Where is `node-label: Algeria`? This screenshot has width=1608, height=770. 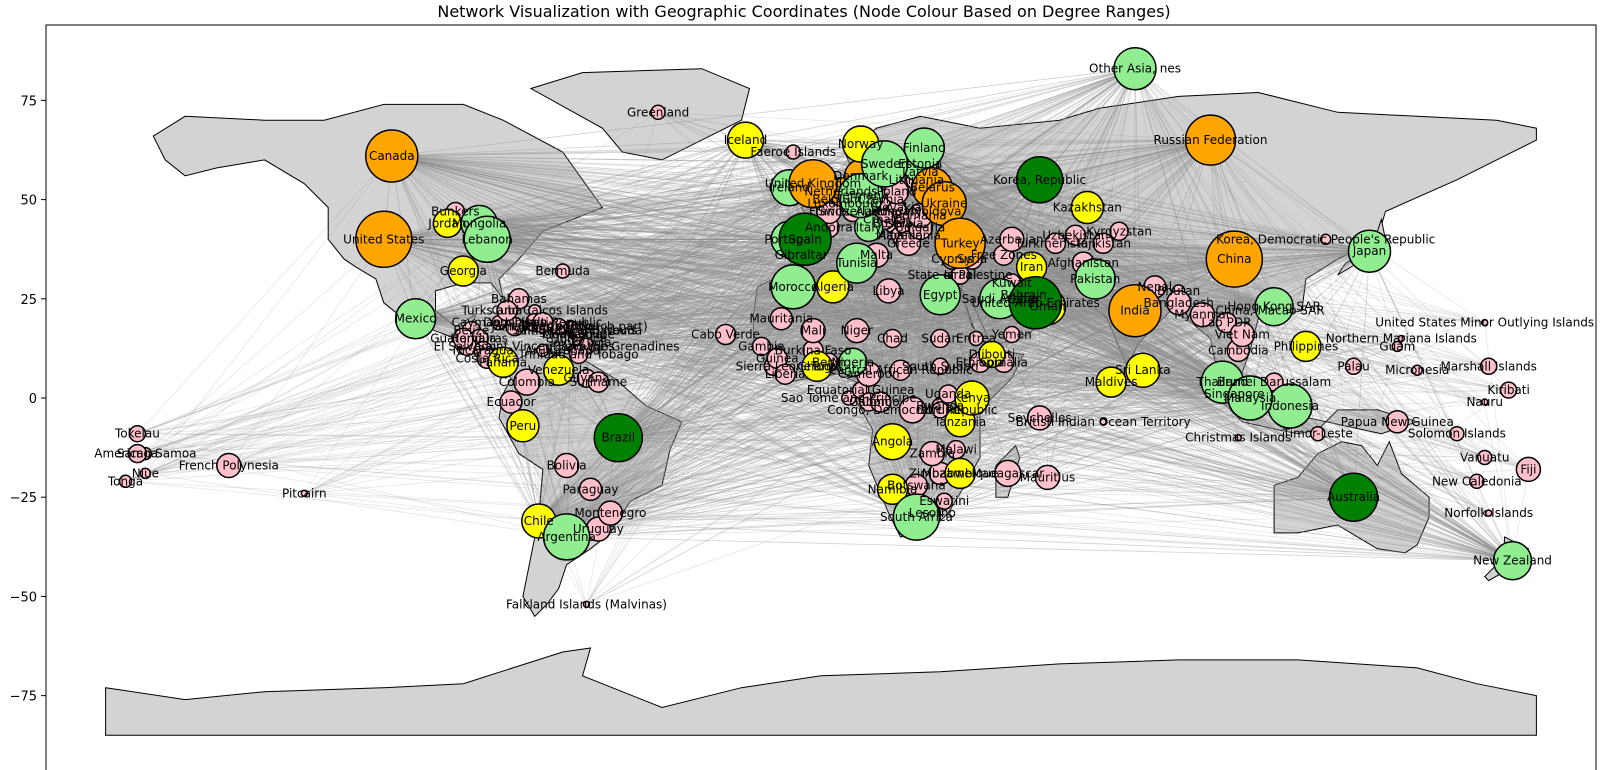
node-label: Algeria is located at coordinates (833, 287).